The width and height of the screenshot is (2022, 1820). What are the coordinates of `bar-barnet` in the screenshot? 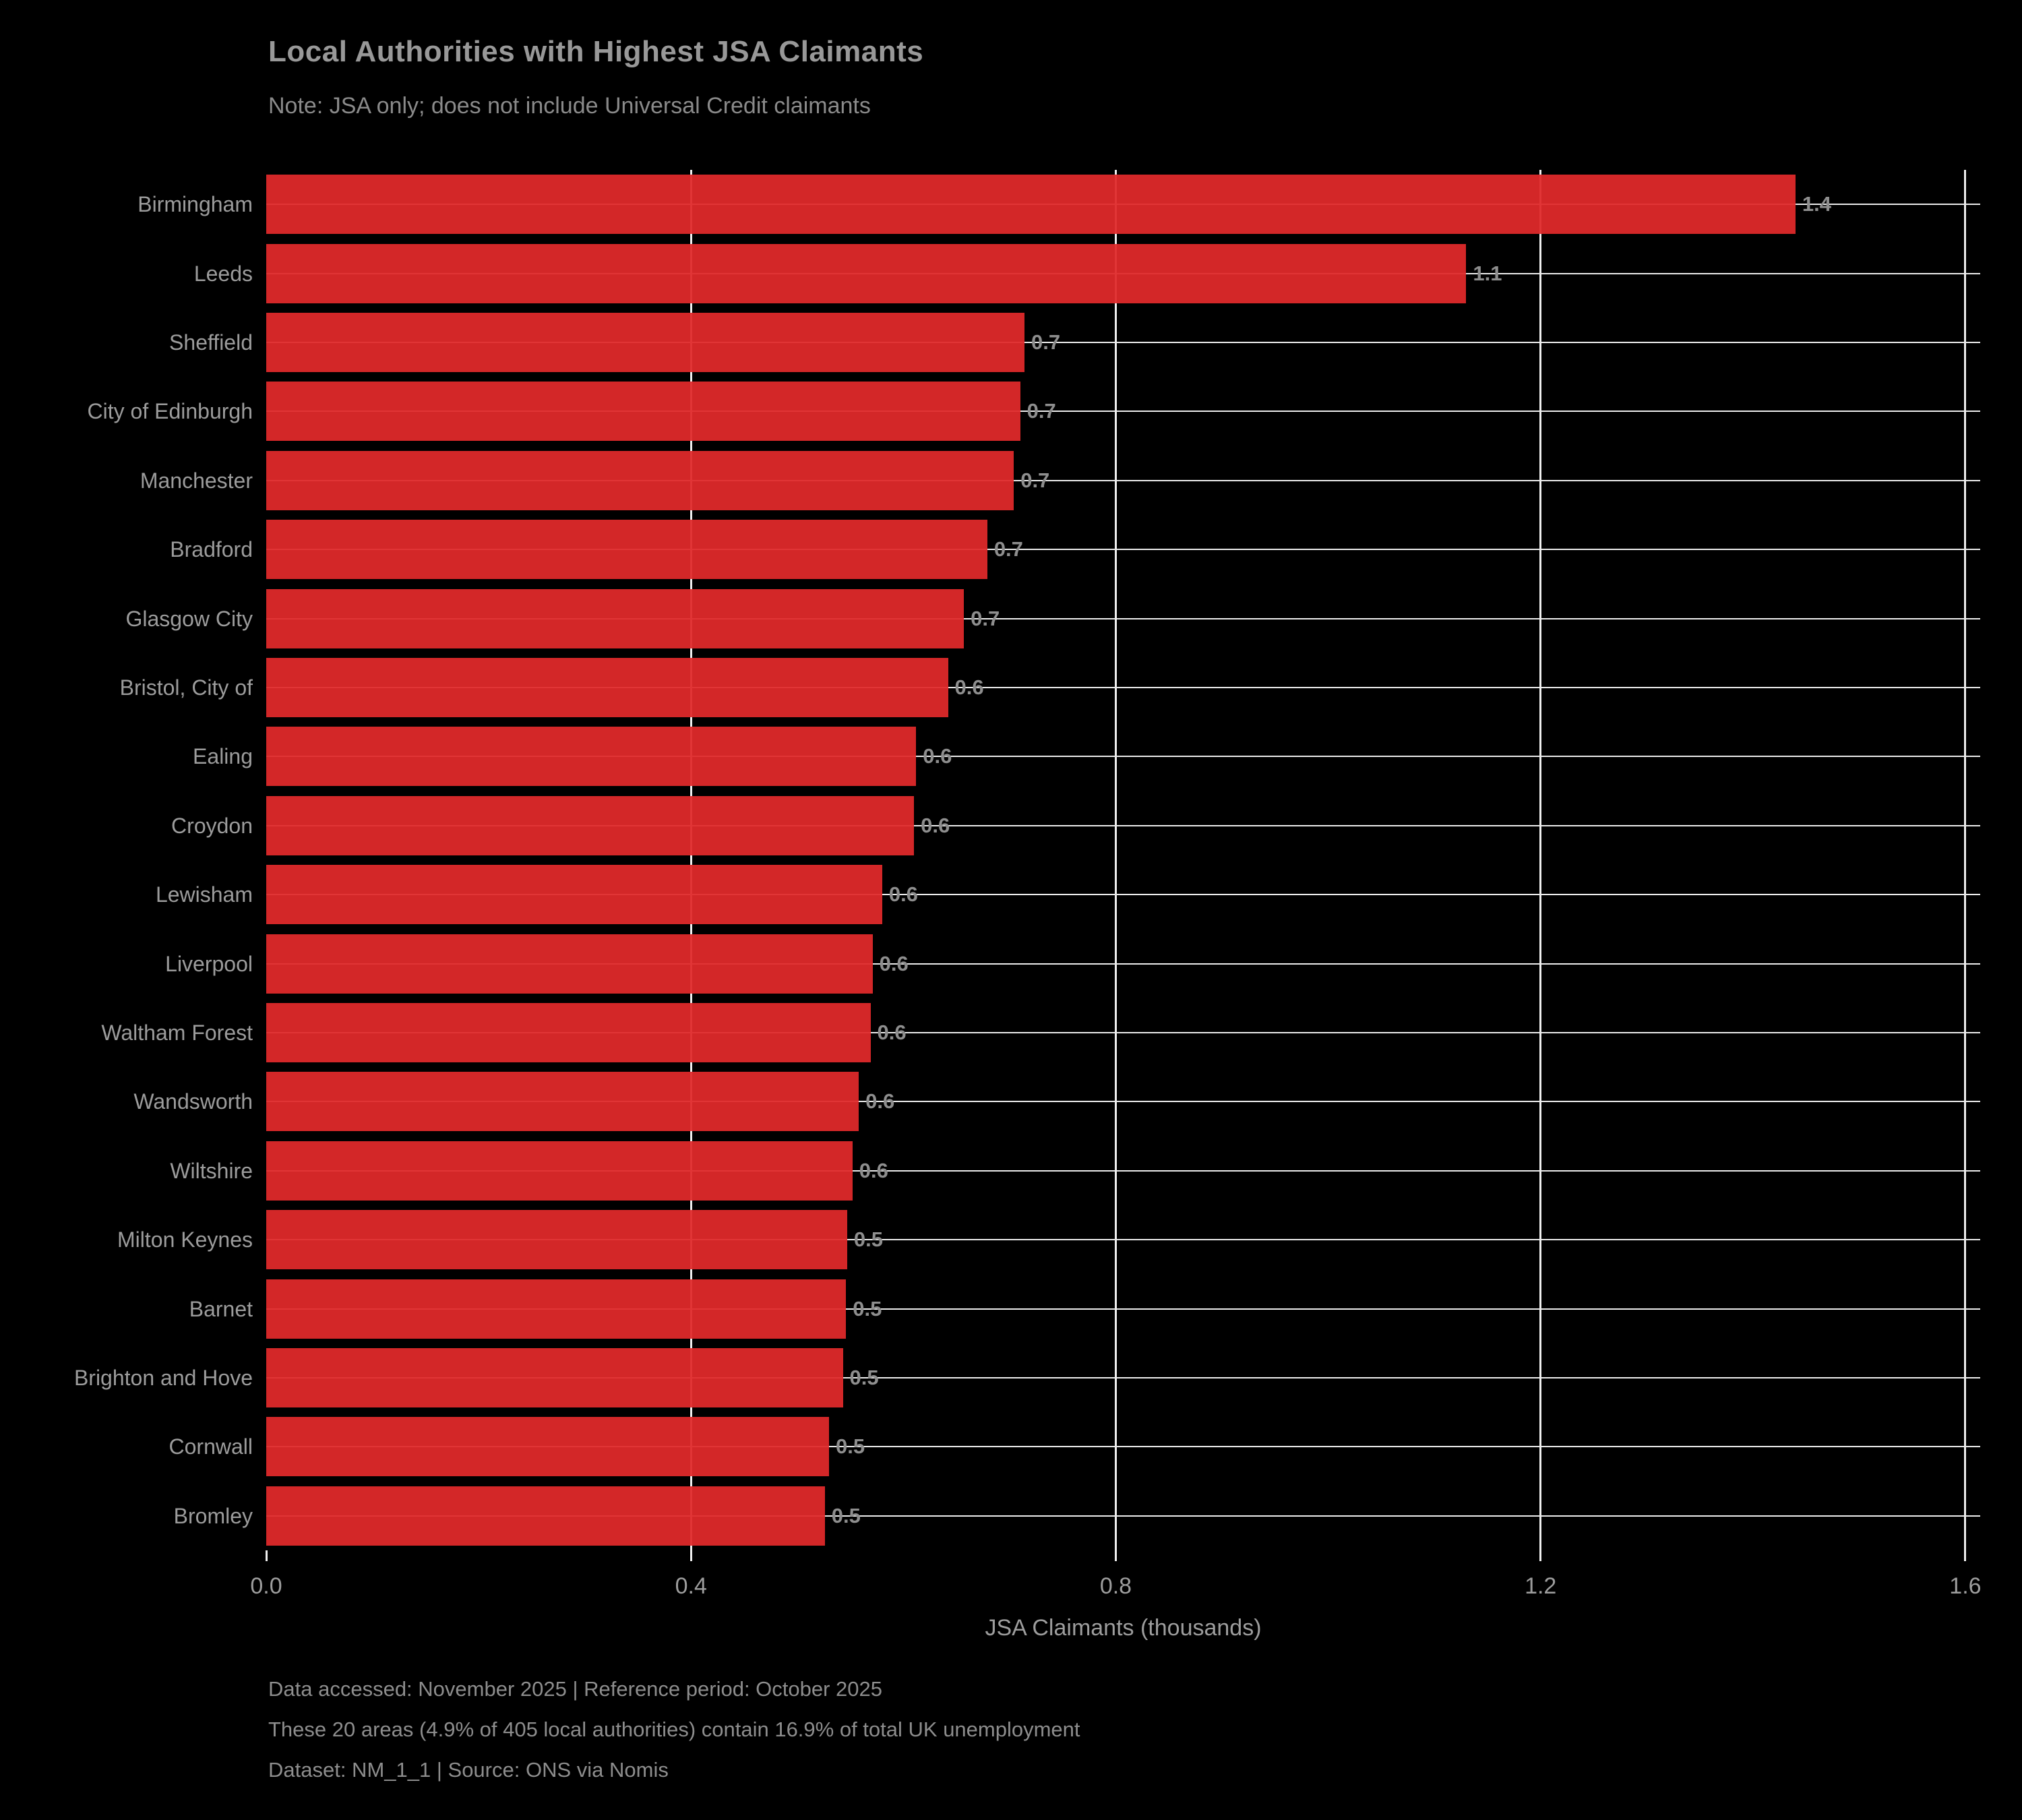 It's located at (556, 1309).